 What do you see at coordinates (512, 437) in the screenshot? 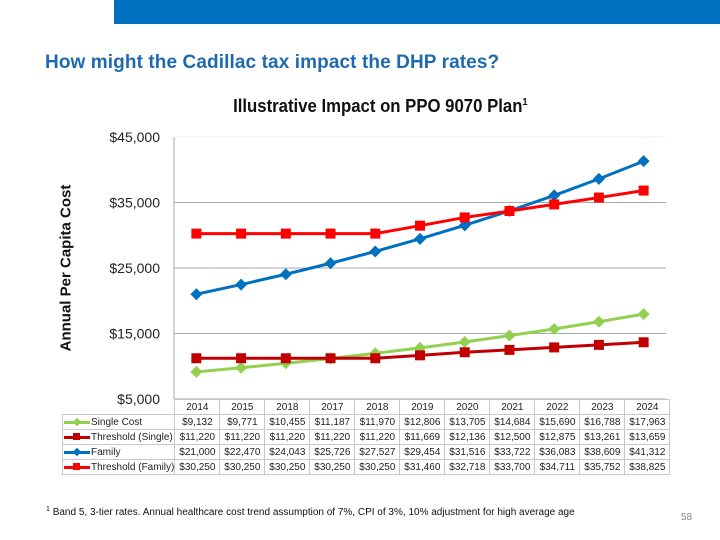
I see `table-cell: $12,500` at bounding box center [512, 437].